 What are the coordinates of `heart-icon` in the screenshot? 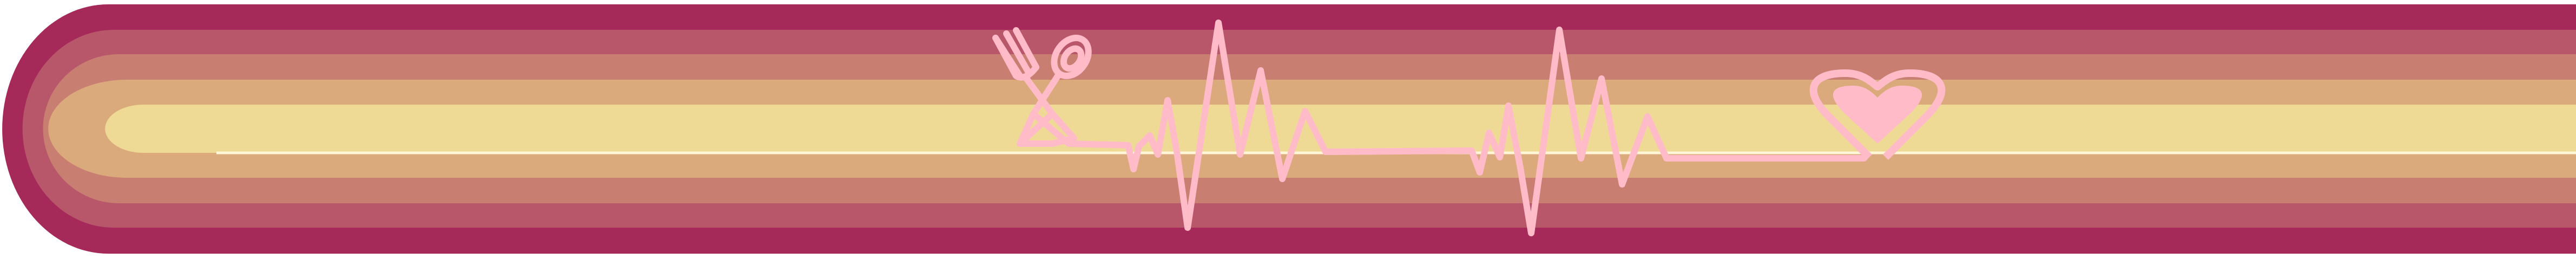 It's located at (1877, 114).